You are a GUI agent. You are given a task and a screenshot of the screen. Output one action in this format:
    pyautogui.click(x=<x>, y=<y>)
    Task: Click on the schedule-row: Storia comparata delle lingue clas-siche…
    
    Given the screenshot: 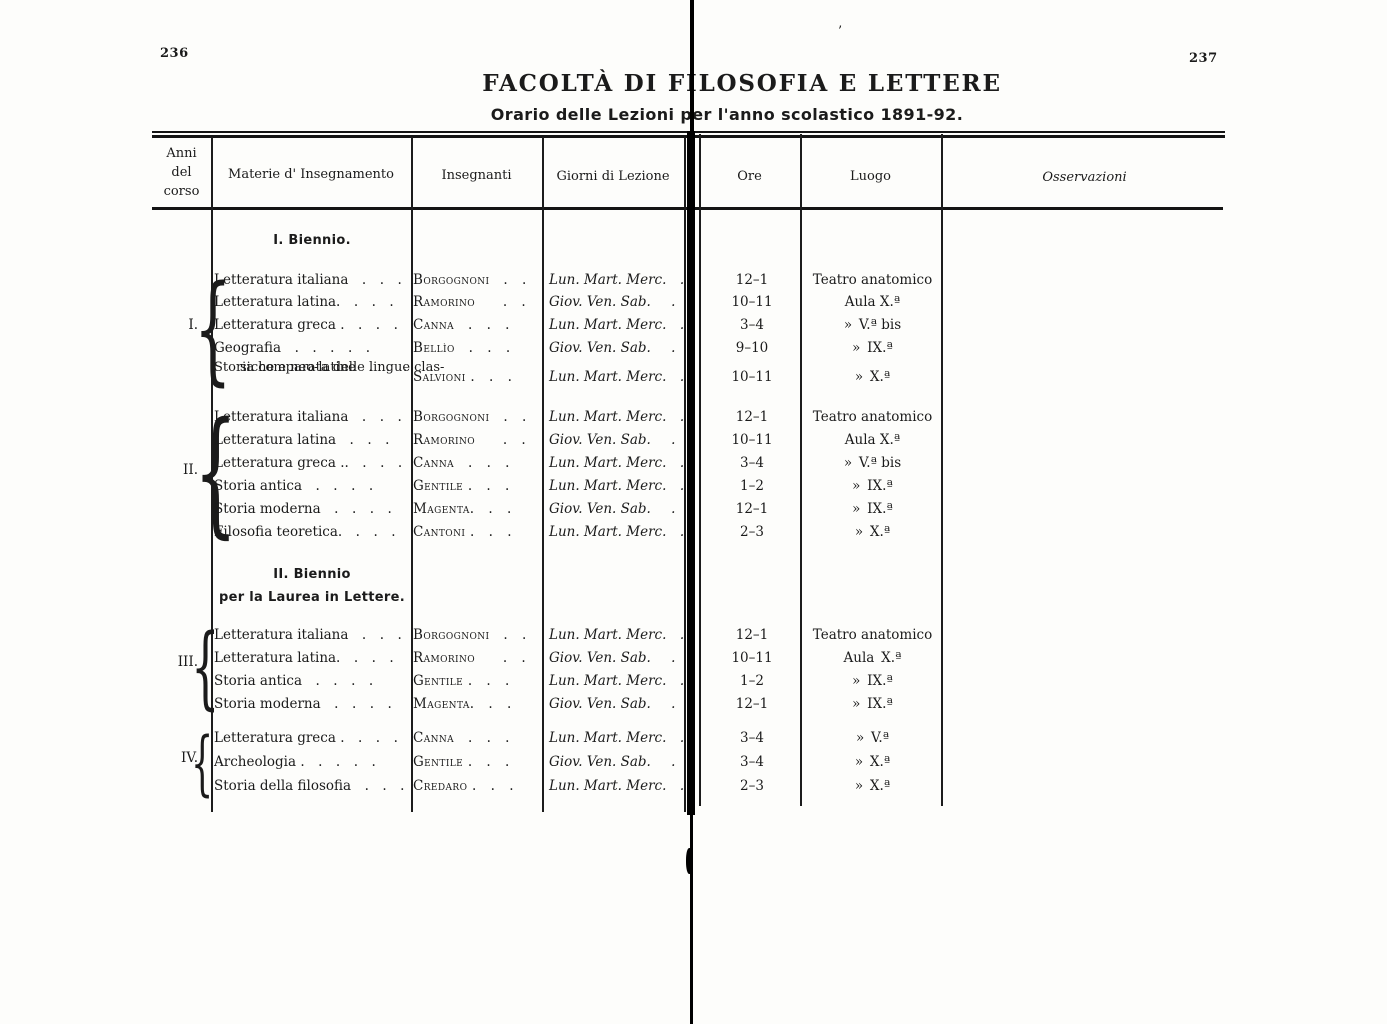 What is the action you would take?
    pyautogui.click(x=692, y=377)
    